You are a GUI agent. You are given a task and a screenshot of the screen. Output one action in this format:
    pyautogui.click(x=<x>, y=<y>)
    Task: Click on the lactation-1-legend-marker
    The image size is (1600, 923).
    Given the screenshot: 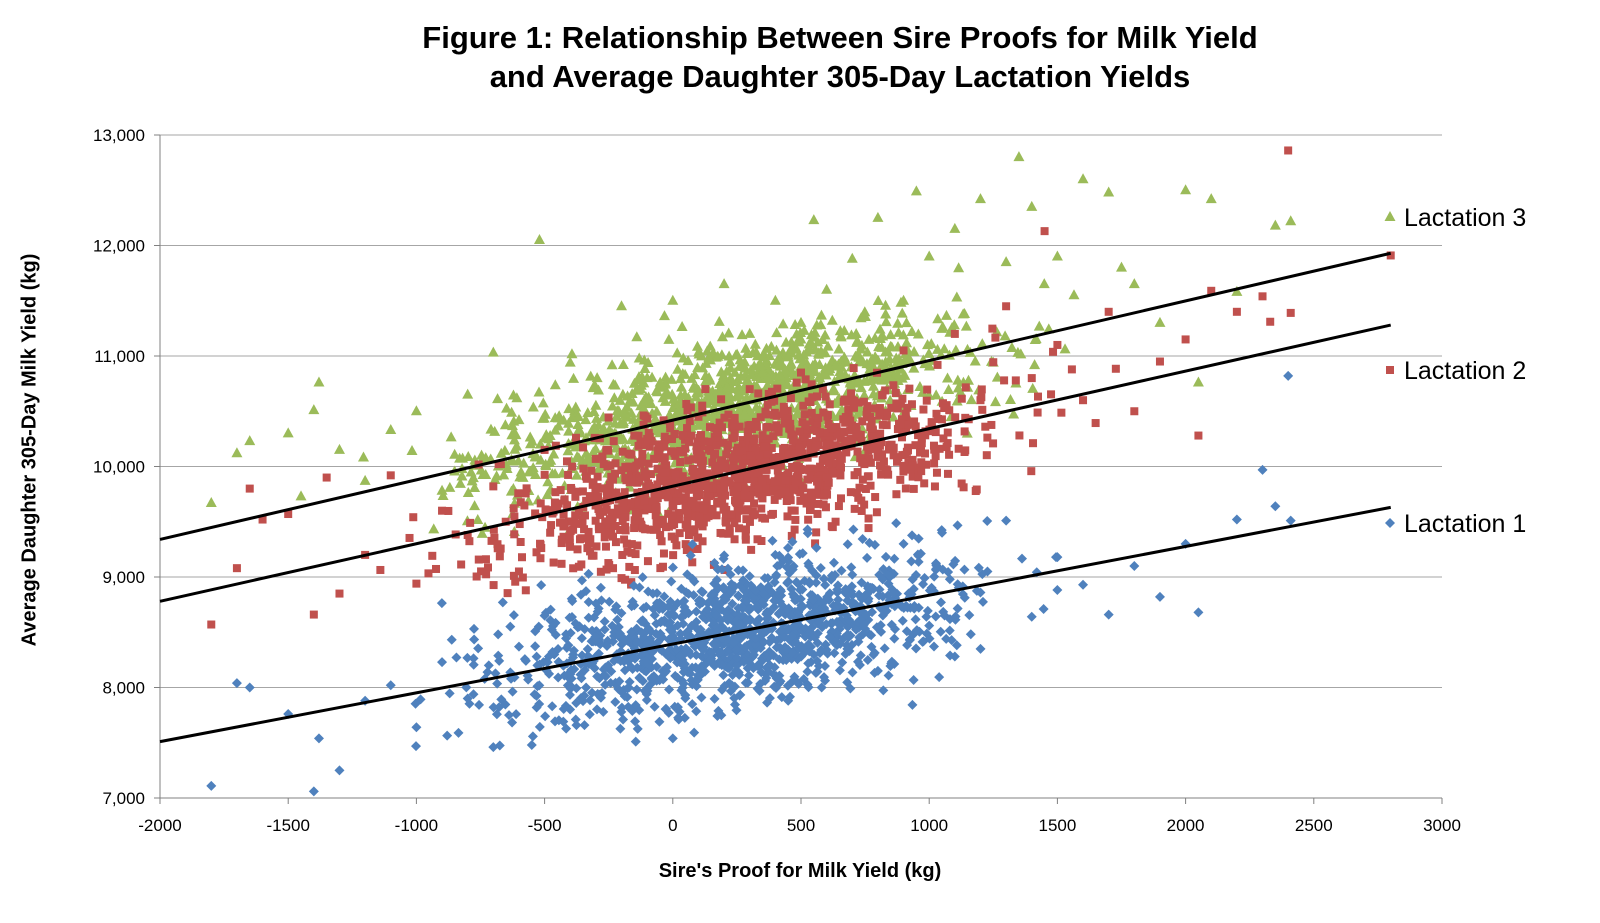 What is the action you would take?
    pyautogui.click(x=1390, y=523)
    